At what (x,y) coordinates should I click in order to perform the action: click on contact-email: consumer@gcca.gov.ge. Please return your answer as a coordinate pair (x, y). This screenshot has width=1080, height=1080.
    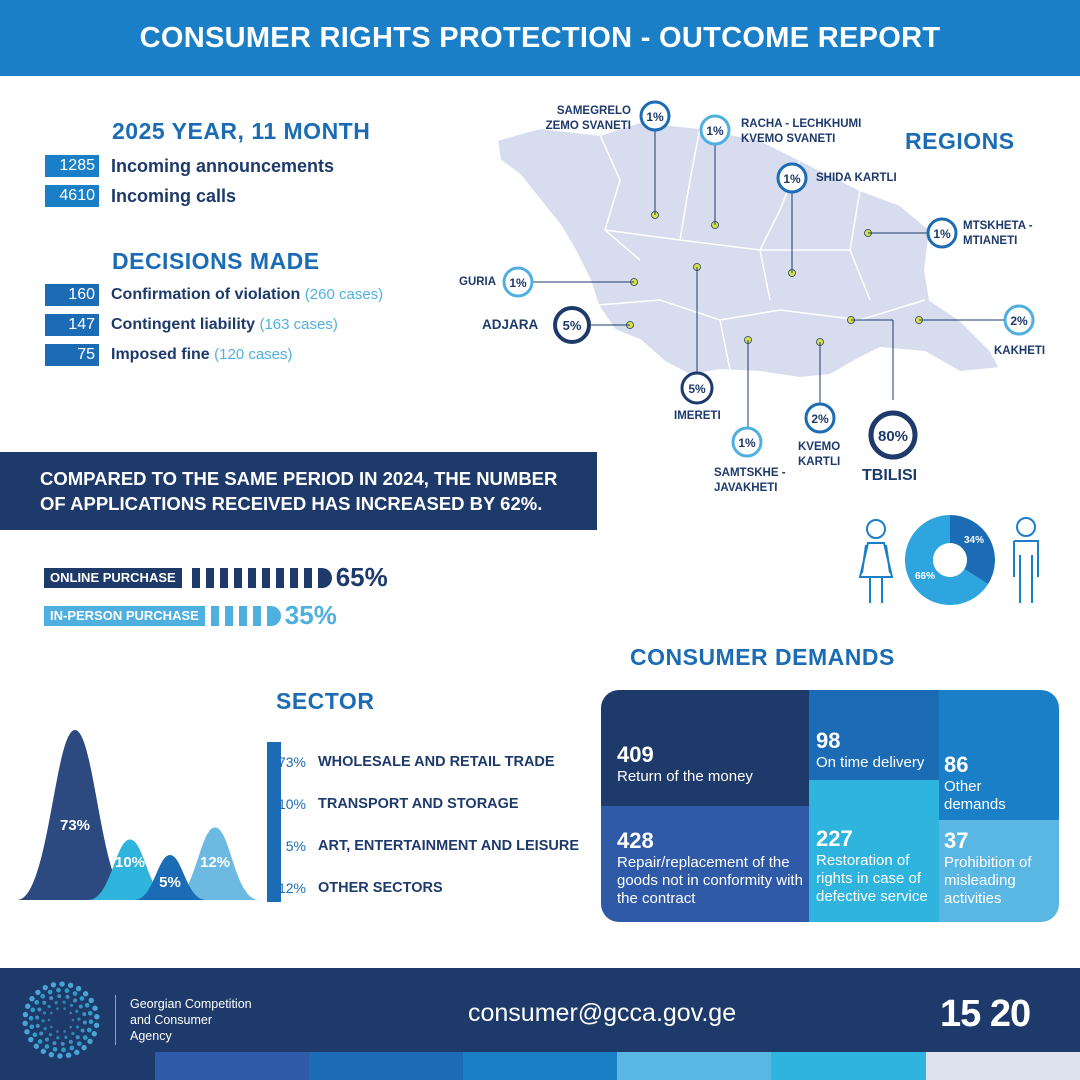
    Looking at the image, I should click on (602, 1013).